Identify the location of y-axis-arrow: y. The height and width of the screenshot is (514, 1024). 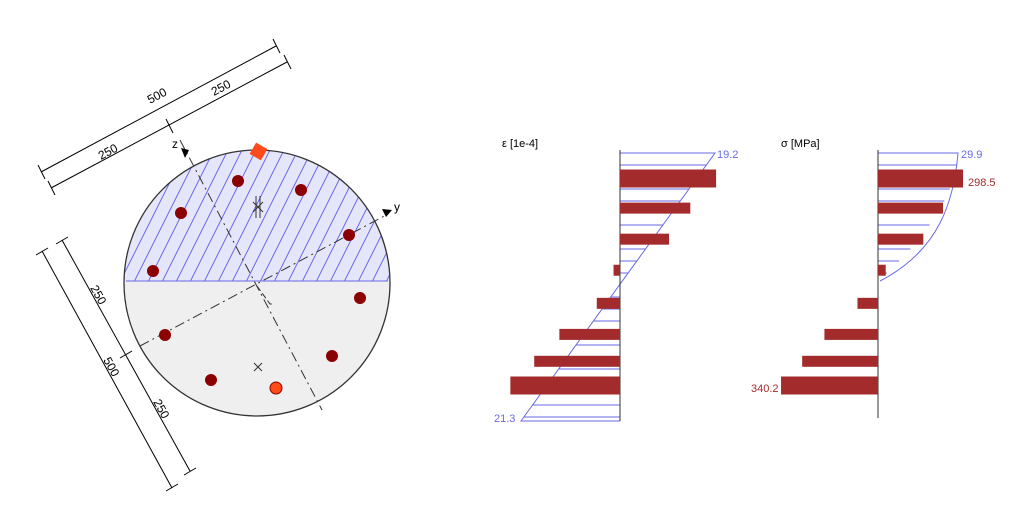
(391, 208).